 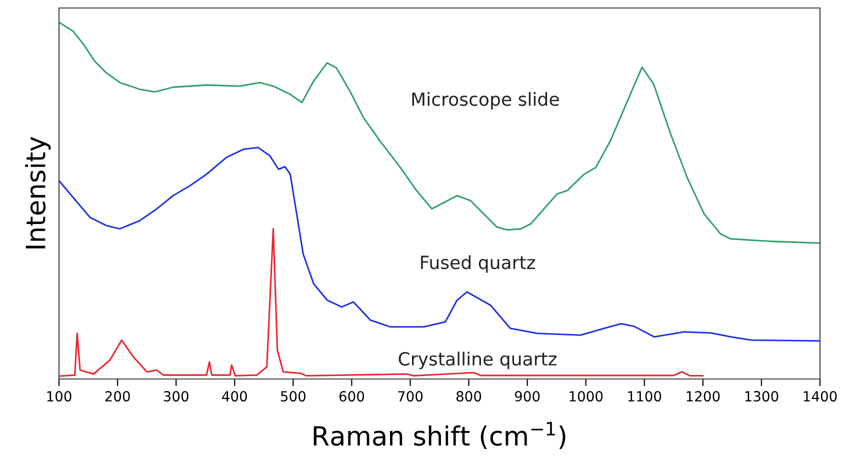 I want to click on x-tick-label: 200, so click(x=117, y=396).